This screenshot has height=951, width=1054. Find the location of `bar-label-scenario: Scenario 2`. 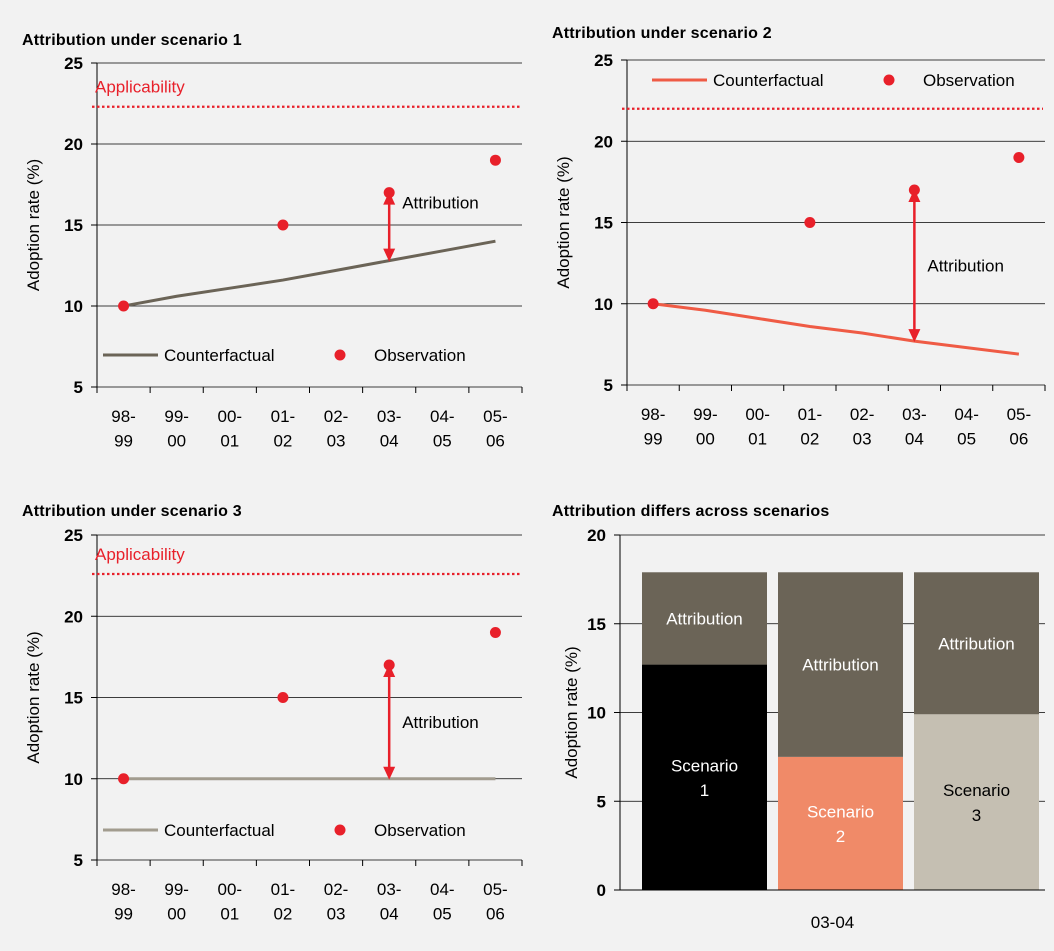

bar-label-scenario: Scenario 2 is located at coordinates (840, 824).